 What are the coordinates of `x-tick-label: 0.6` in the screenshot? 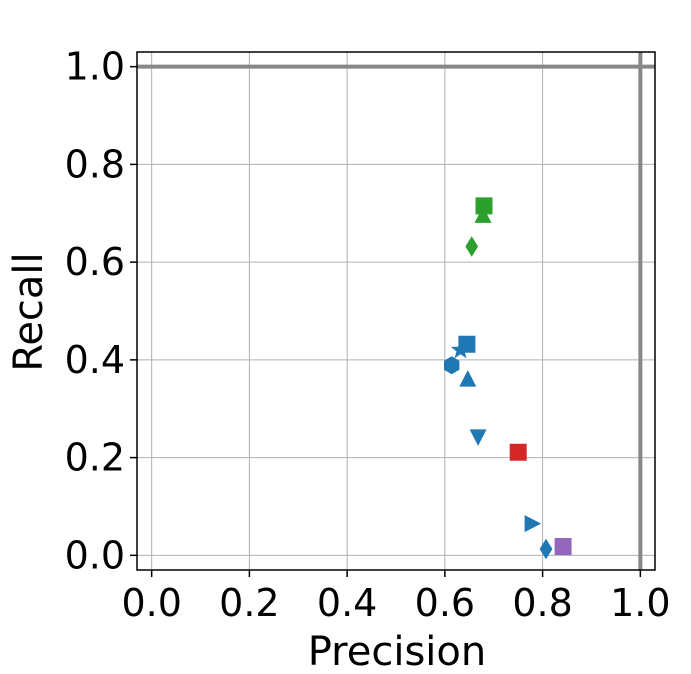 It's located at (445, 603).